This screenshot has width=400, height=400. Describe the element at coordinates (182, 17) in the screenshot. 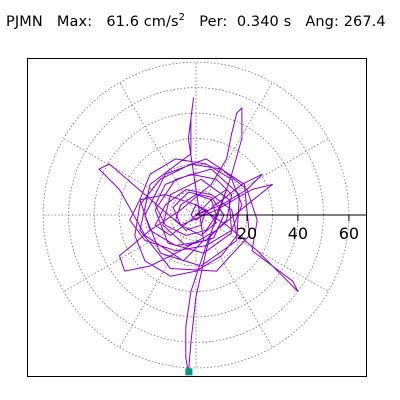

I see `max-unit-exponent: 2` at that location.